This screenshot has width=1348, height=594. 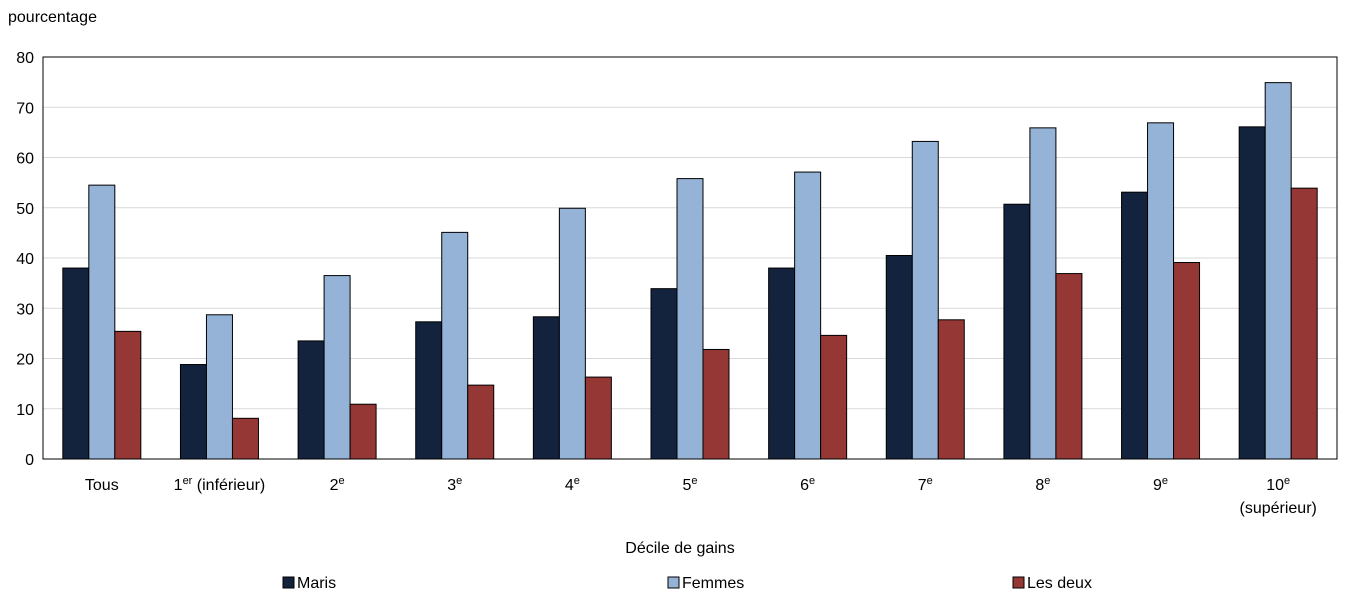 What do you see at coordinates (1278, 484) in the screenshot?
I see `x-tick-label: 10e` at bounding box center [1278, 484].